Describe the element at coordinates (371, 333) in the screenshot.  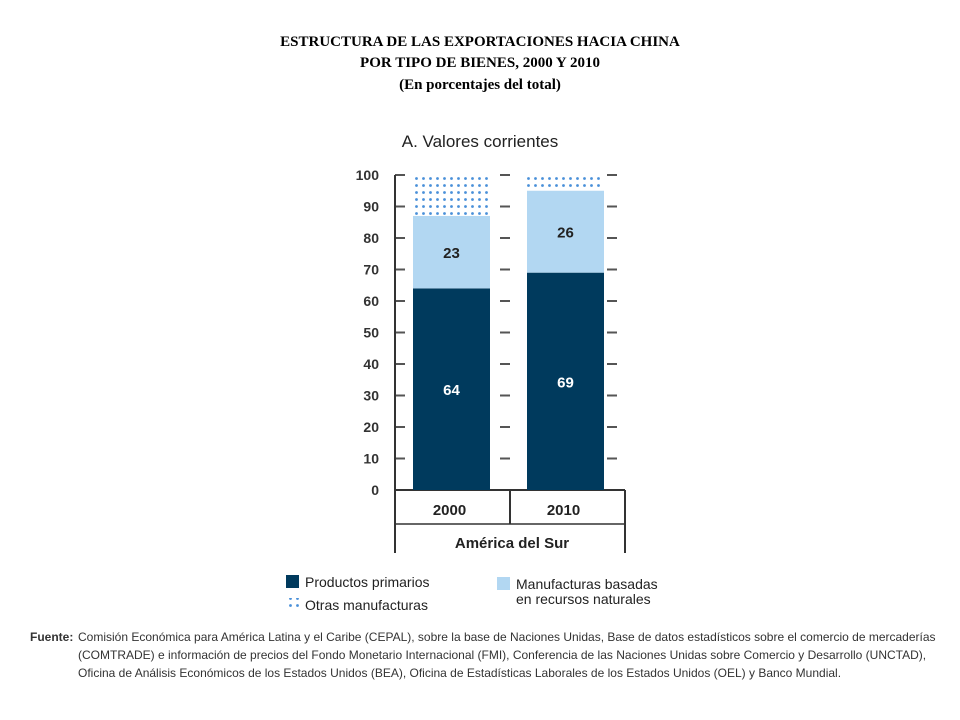
I see `y-tick-label: 50` at that location.